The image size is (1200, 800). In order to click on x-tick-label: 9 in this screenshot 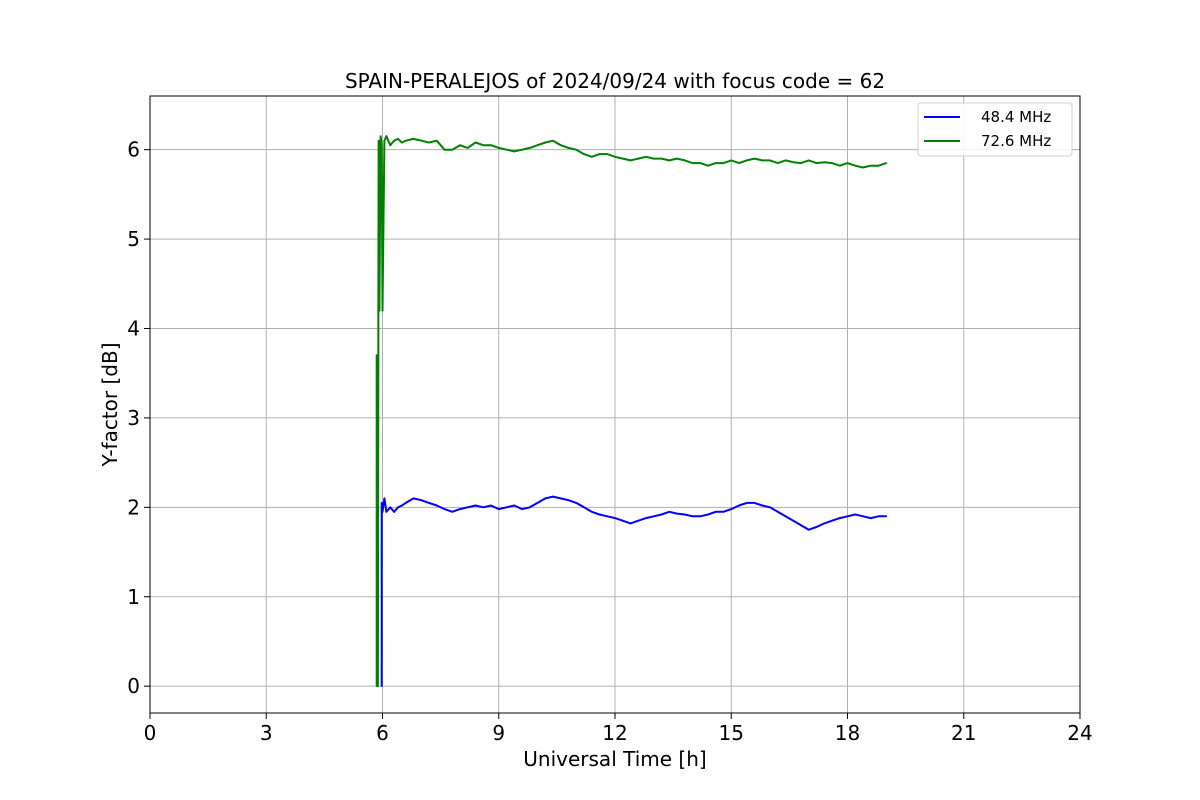, I will do `click(498, 733)`.